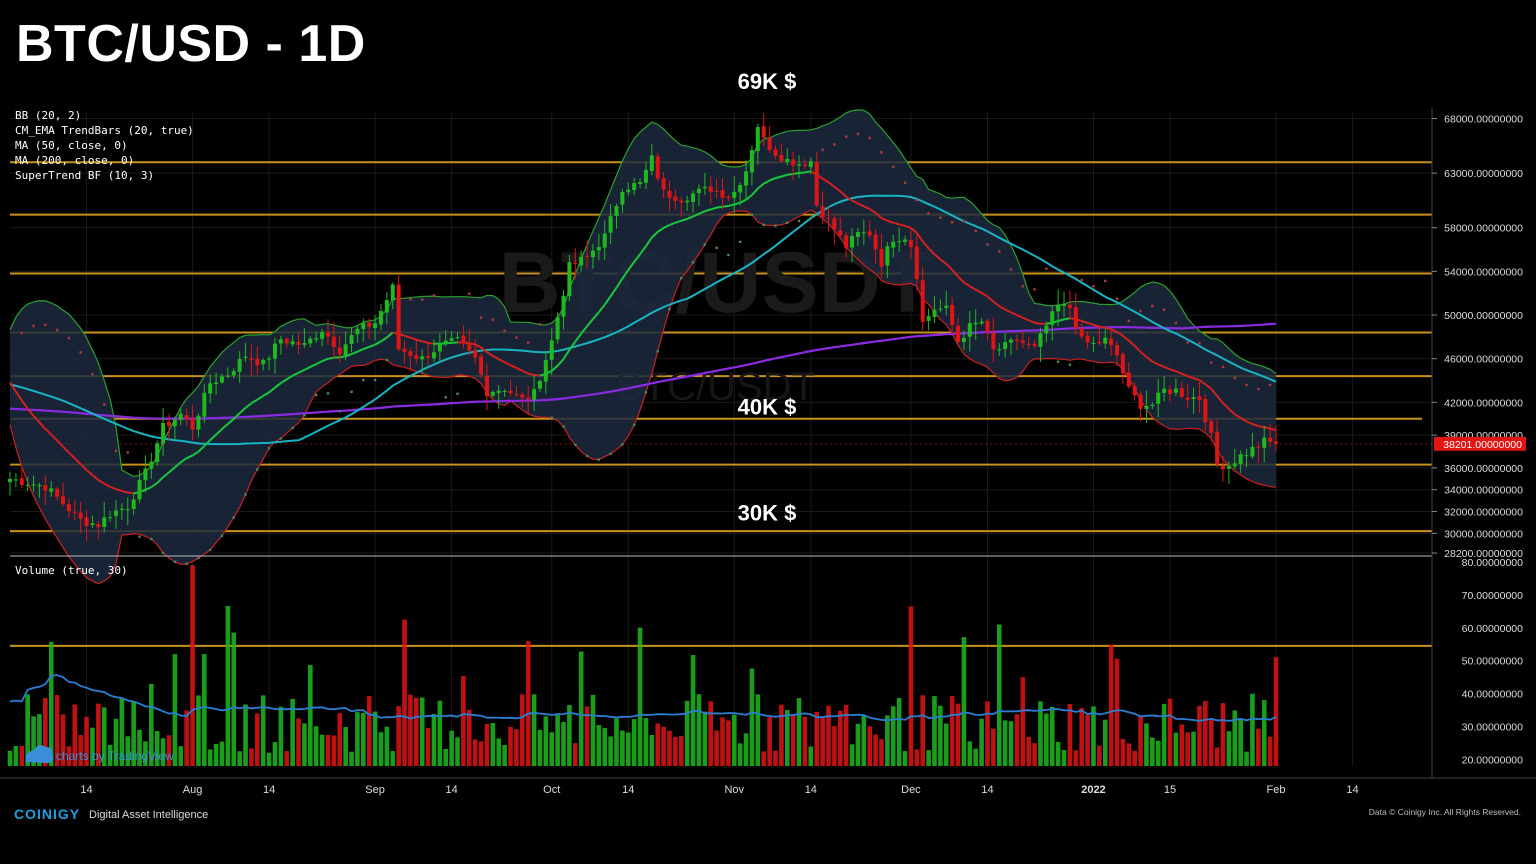 This screenshot has height=864, width=1536. What do you see at coordinates (1492, 563) in the screenshot?
I see `volume-tick-label: 80.00000000` at bounding box center [1492, 563].